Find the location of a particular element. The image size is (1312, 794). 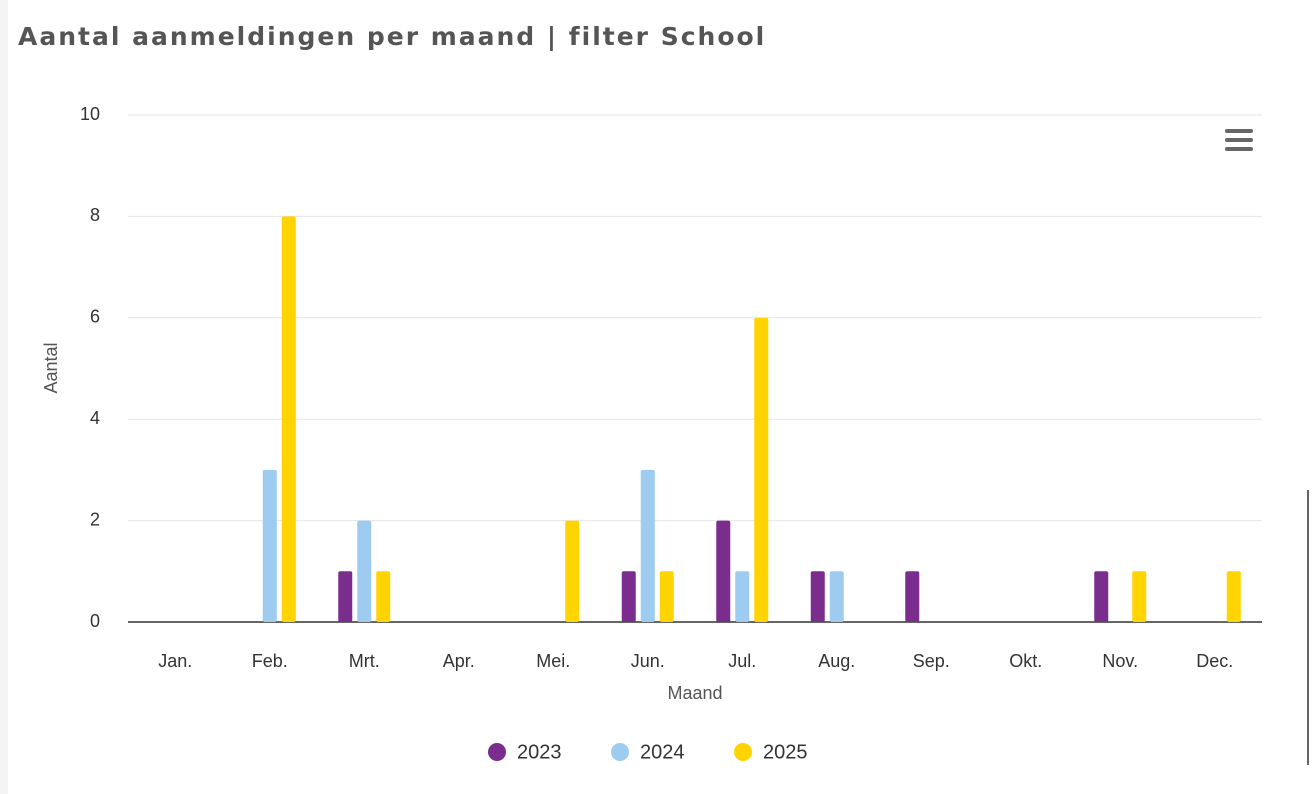

y-tick-label: 2 is located at coordinates (95, 519).